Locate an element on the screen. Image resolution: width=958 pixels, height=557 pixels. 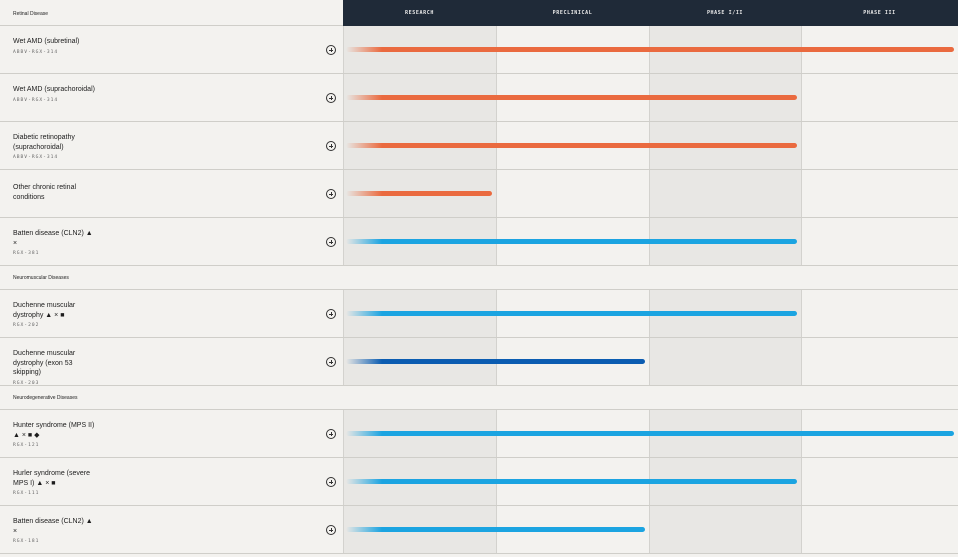
row-code: RGX-111 is located at coordinates (26, 493).